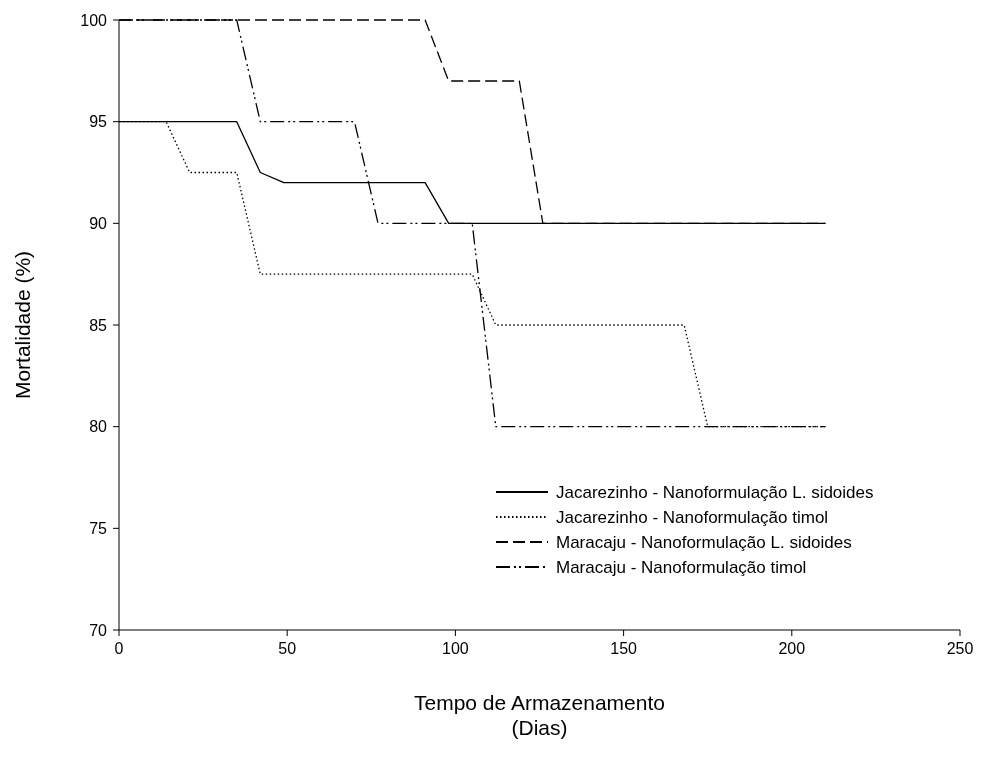 The image size is (1004, 763). I want to click on legend-label: Jacarezinho - Nanoformulação L. sidoides, so click(715, 492).